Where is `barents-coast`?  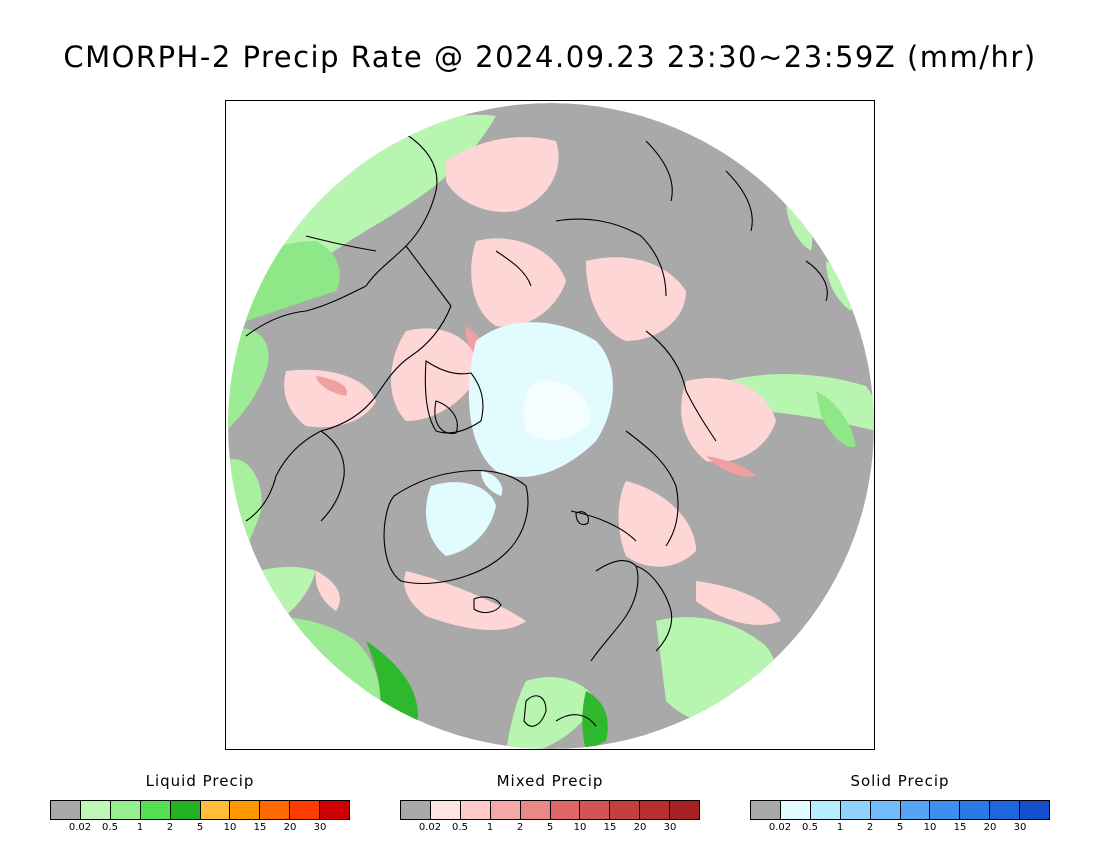
barents-coast is located at coordinates (603, 526).